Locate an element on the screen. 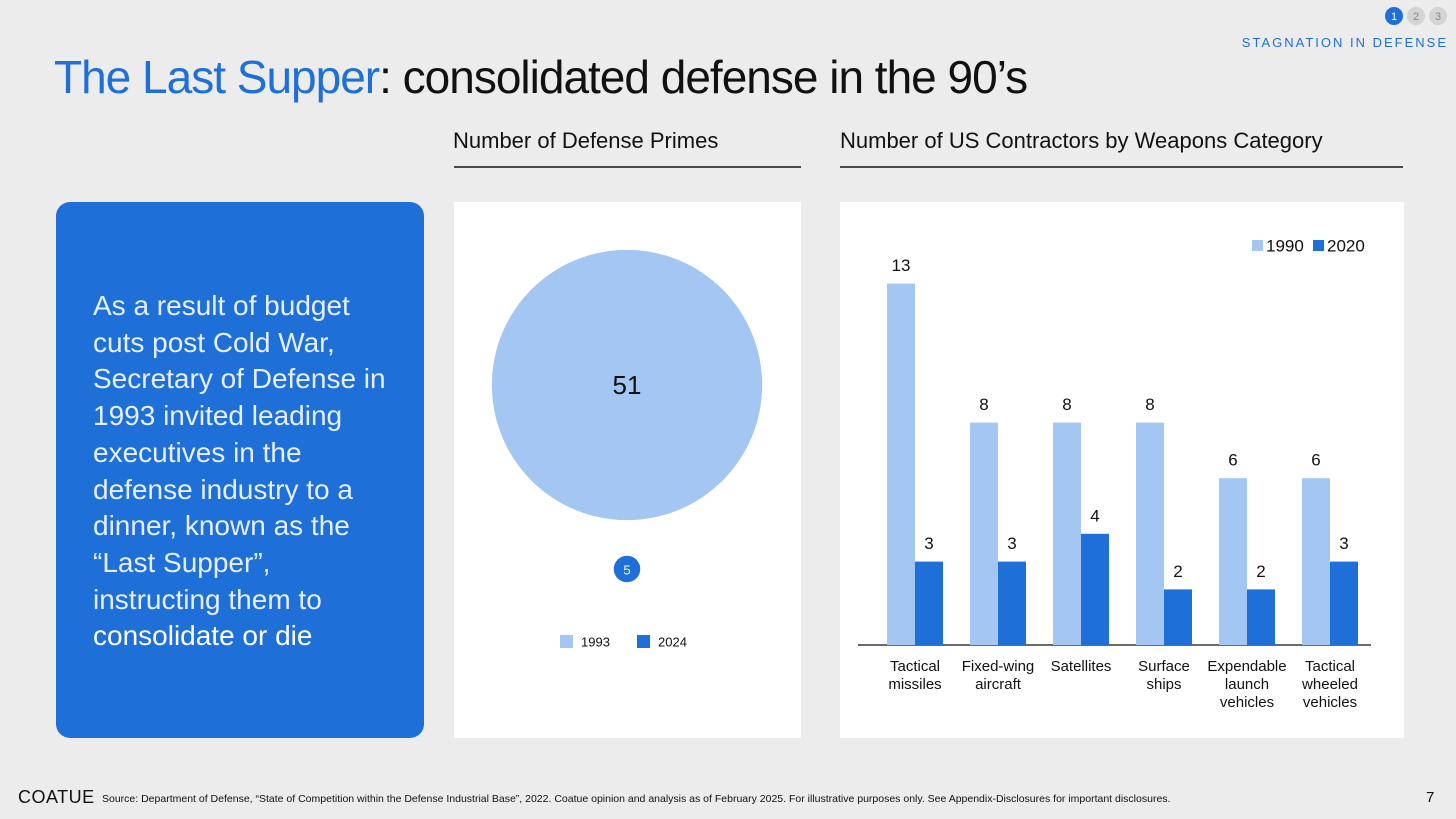  section-label: STAGNATION IN DEFENSE is located at coordinates (1344, 42).